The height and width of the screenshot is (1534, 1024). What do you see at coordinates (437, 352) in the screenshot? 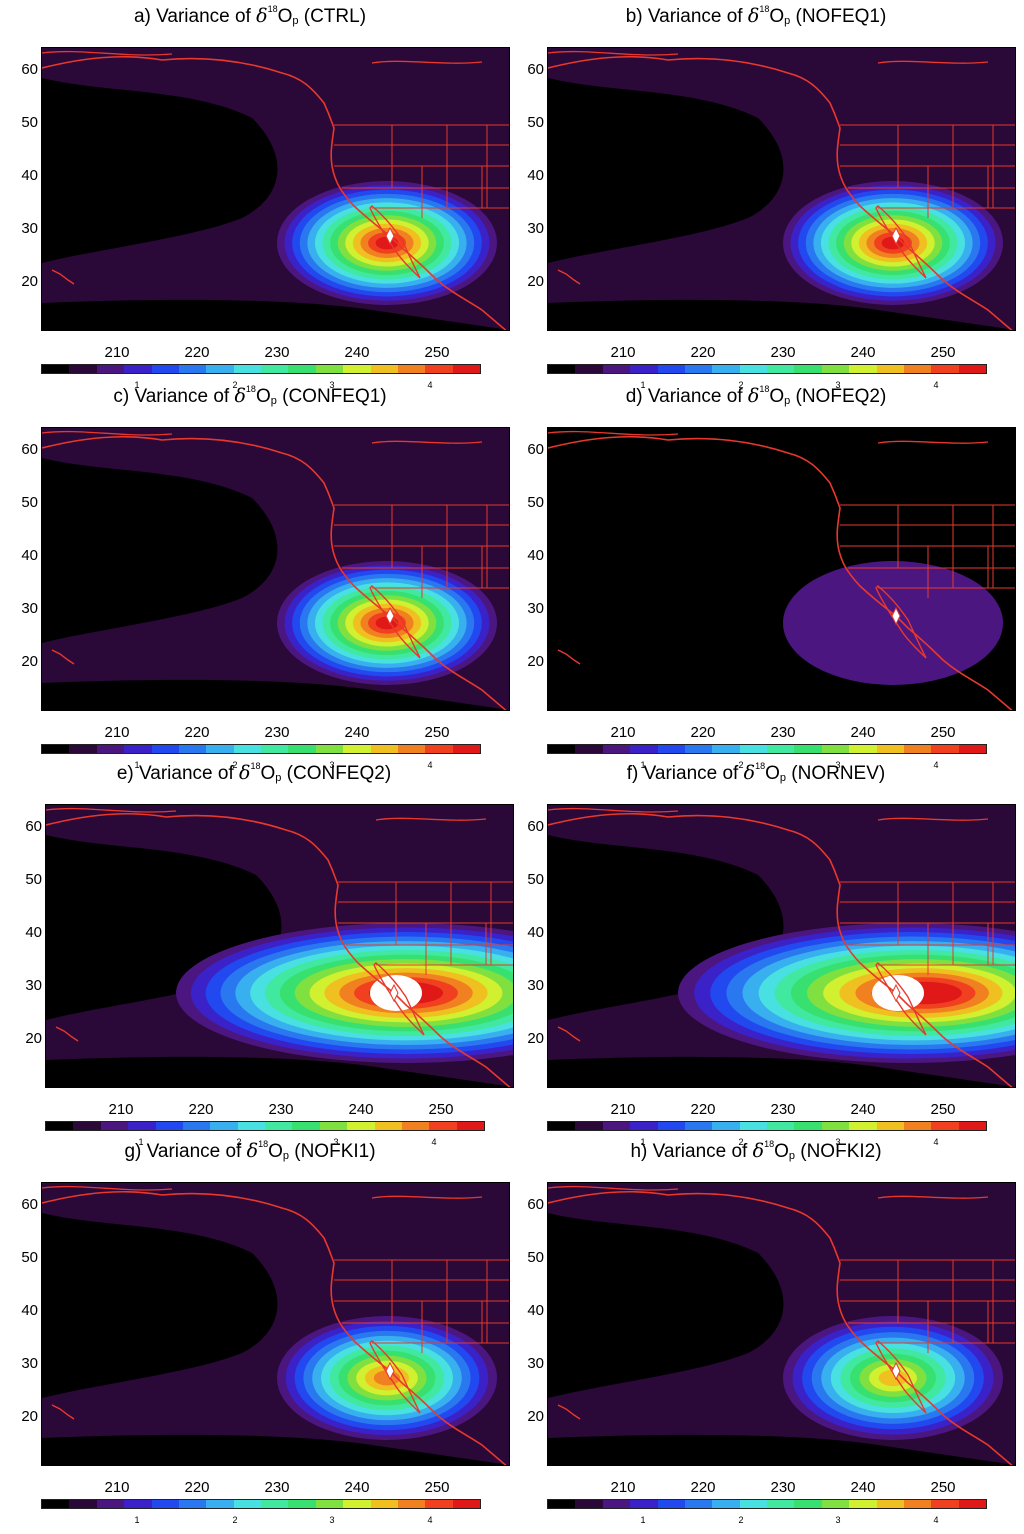
I see `colorbar-top-label: 250` at bounding box center [437, 352].